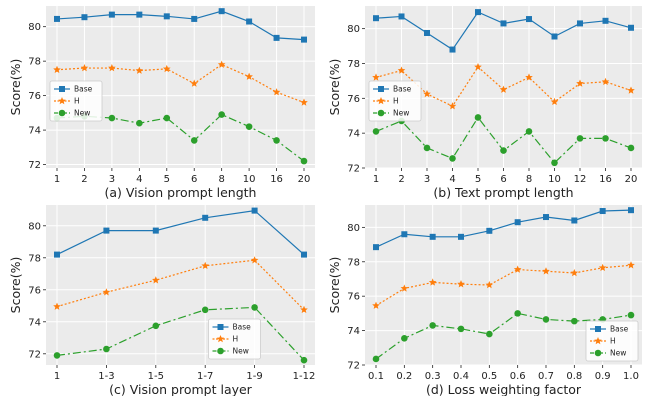 This screenshot has height=396, width=648. I want to click on x-tick-label: 1-7, so click(205, 376).